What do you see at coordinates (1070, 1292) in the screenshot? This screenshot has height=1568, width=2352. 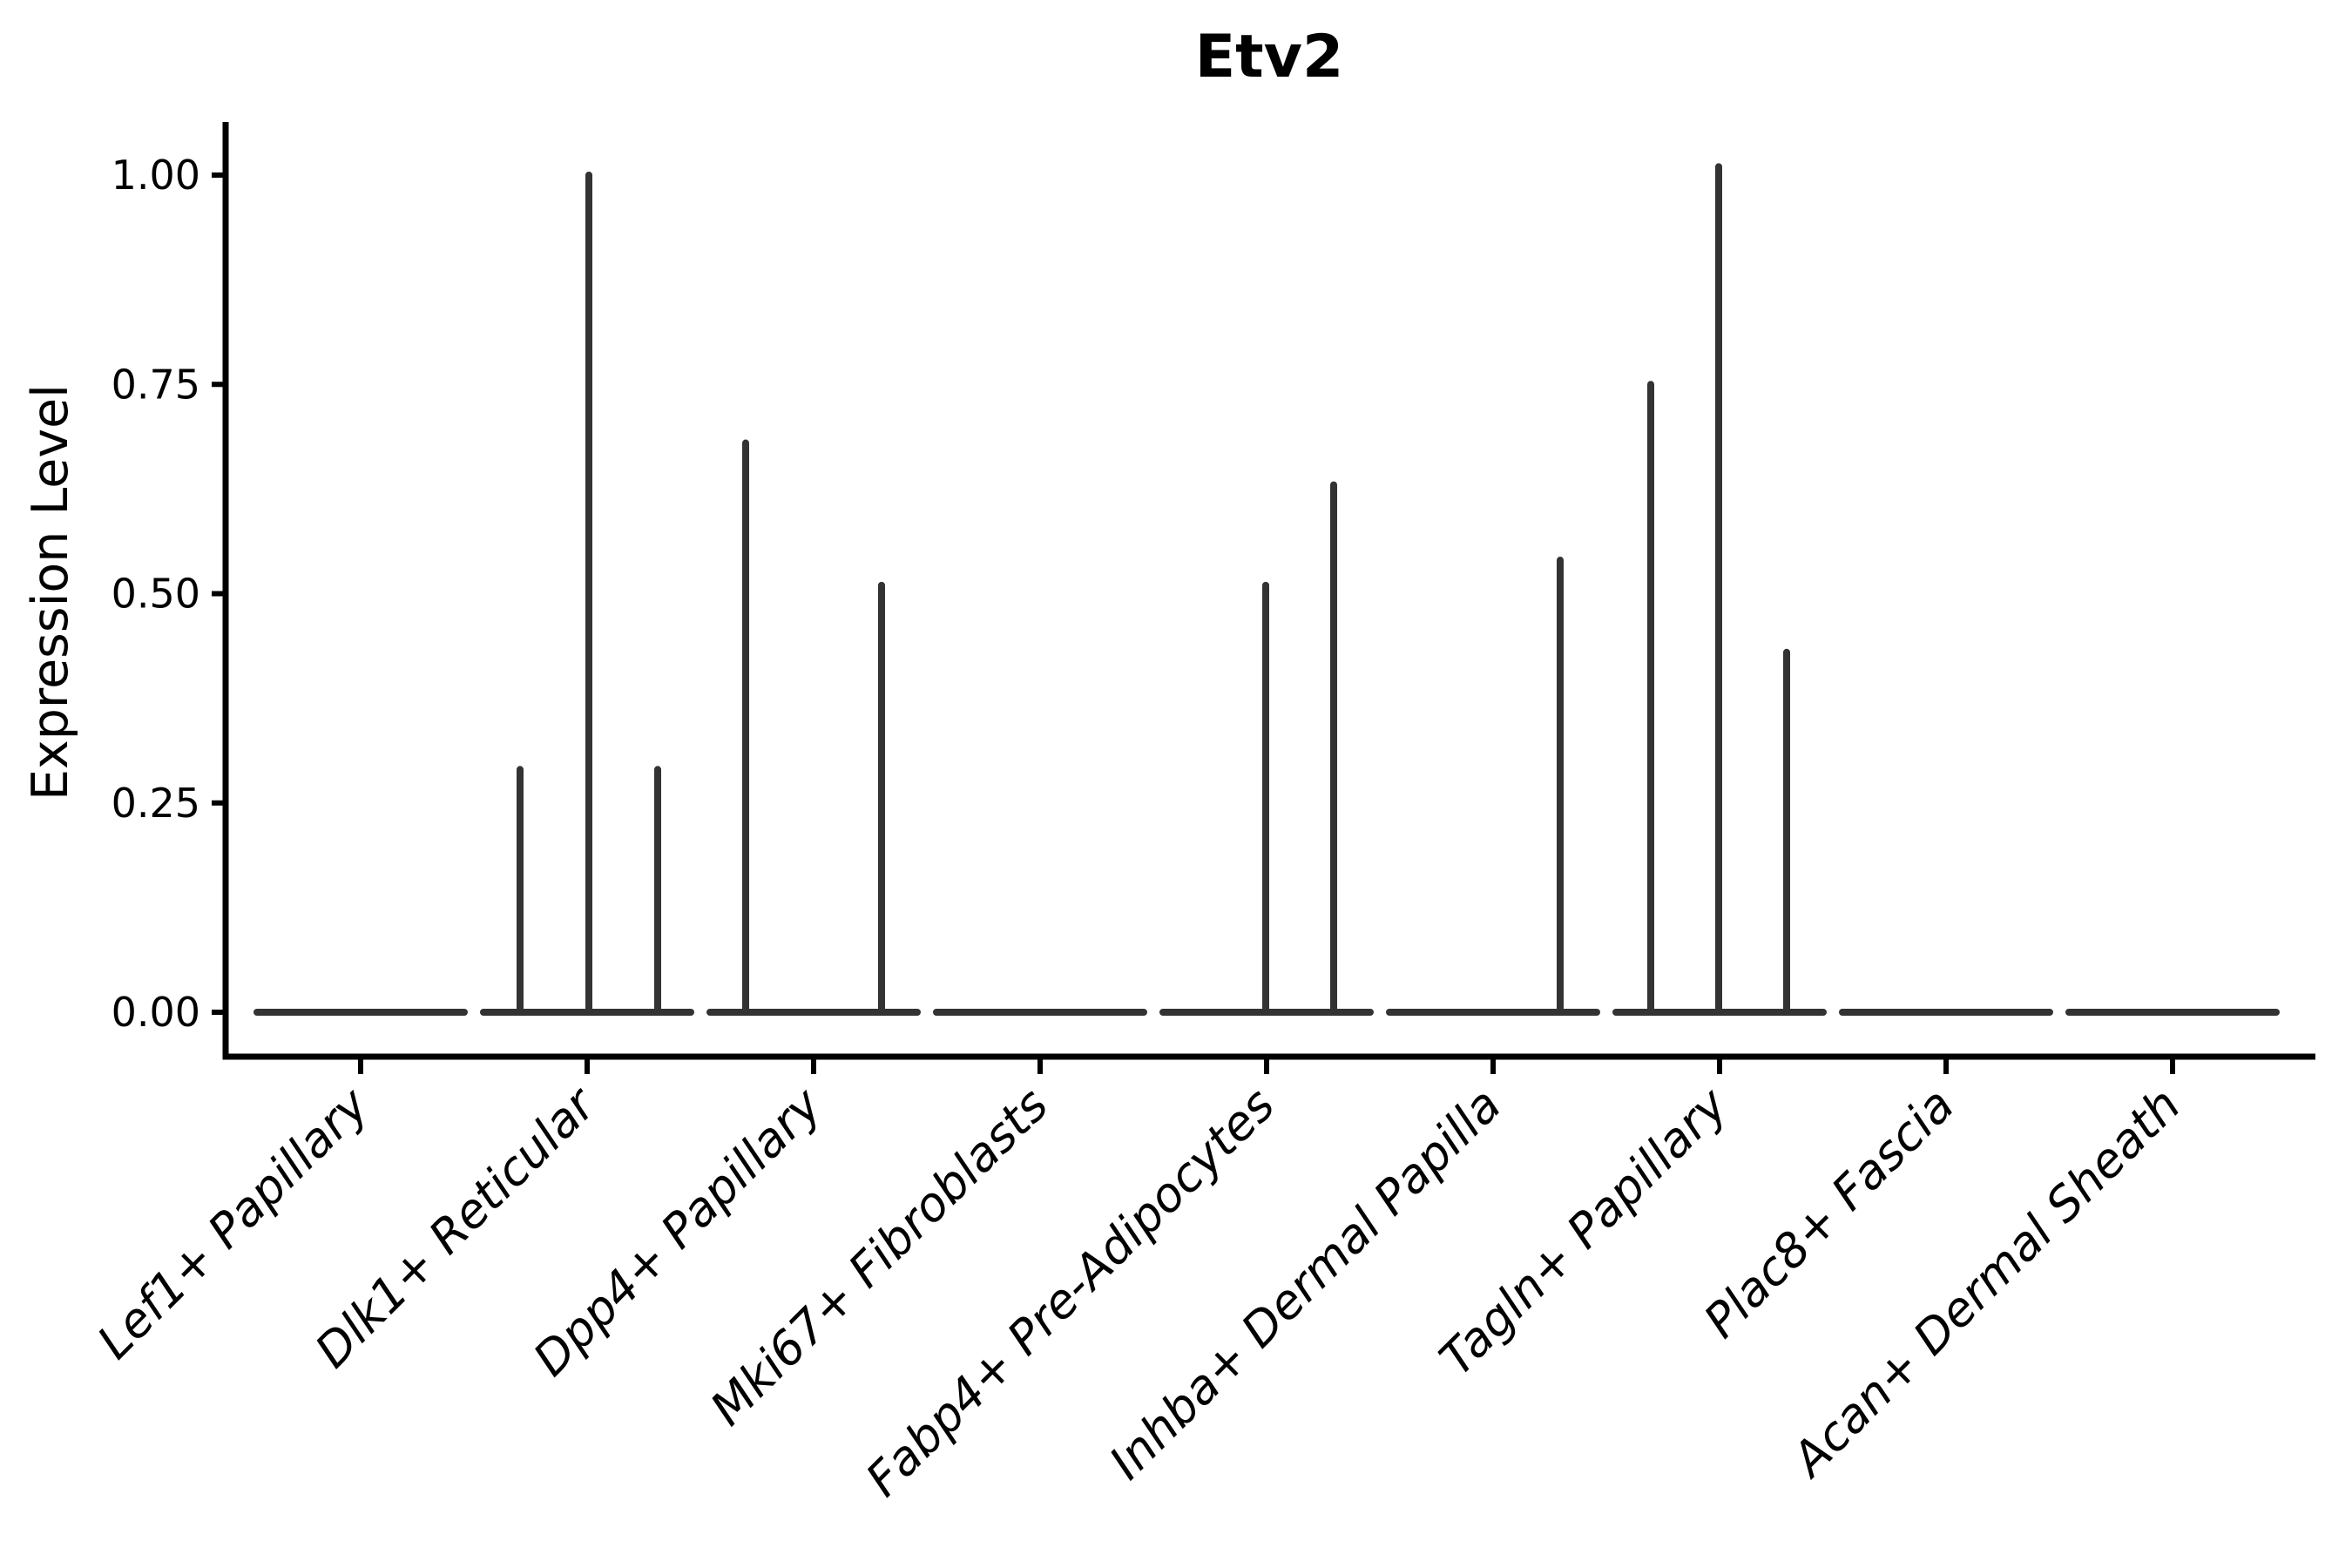 I see `x-tick-label: Fabp4+ Pre-Adipocytes` at bounding box center [1070, 1292].